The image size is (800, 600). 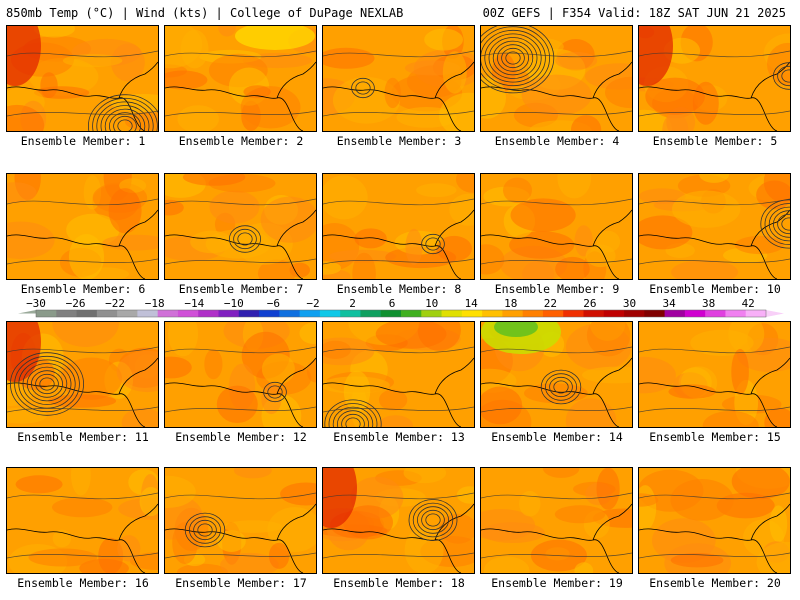 What do you see at coordinates (629, 303) in the screenshot?
I see `colorbar-tick-label: 30` at bounding box center [629, 303].